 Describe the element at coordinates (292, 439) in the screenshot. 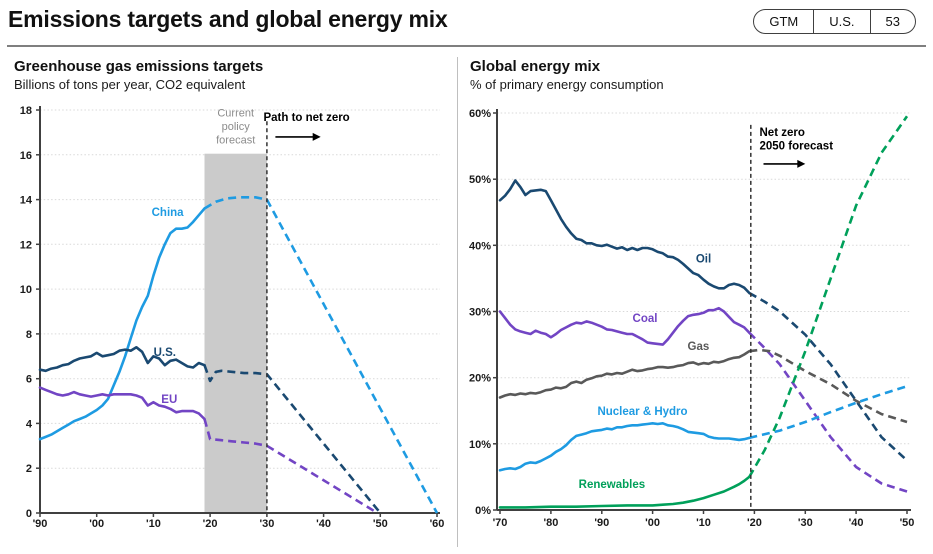

I see `series-u-s-forecast-line` at that location.